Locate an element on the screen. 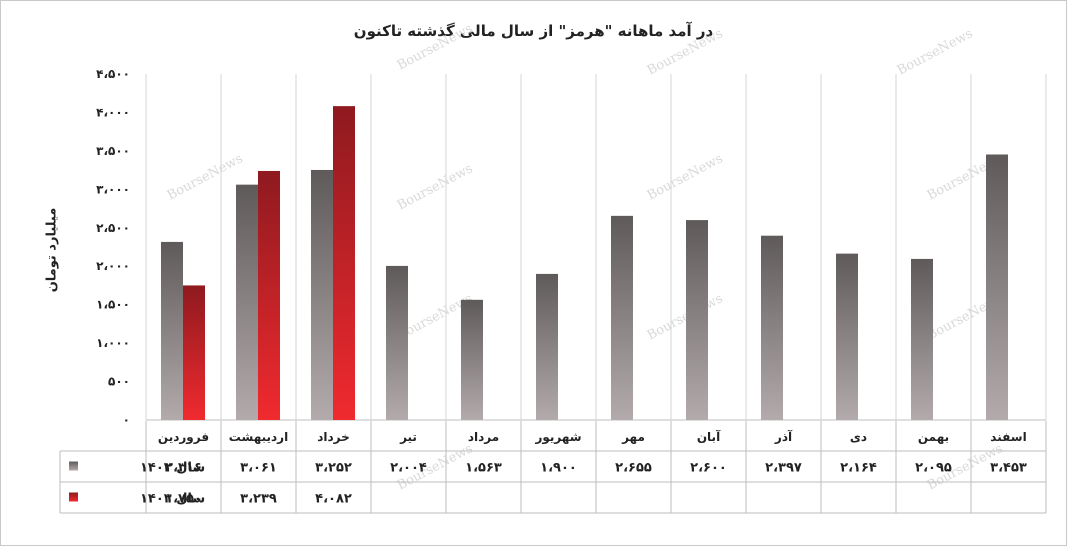  y-tick-label: ۳،۵۰۰ is located at coordinates (113, 151).